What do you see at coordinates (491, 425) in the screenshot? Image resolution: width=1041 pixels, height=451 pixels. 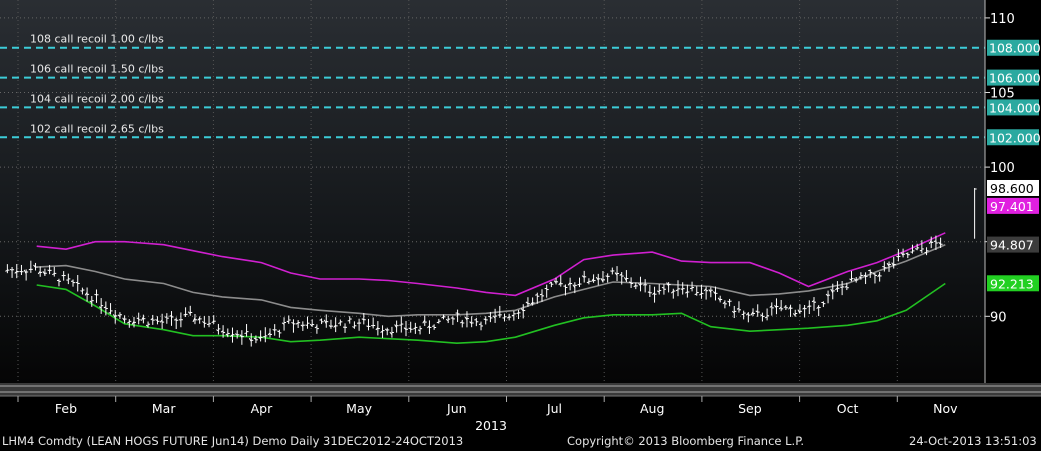 I see `x-axis-year-label: 2013` at bounding box center [491, 425].